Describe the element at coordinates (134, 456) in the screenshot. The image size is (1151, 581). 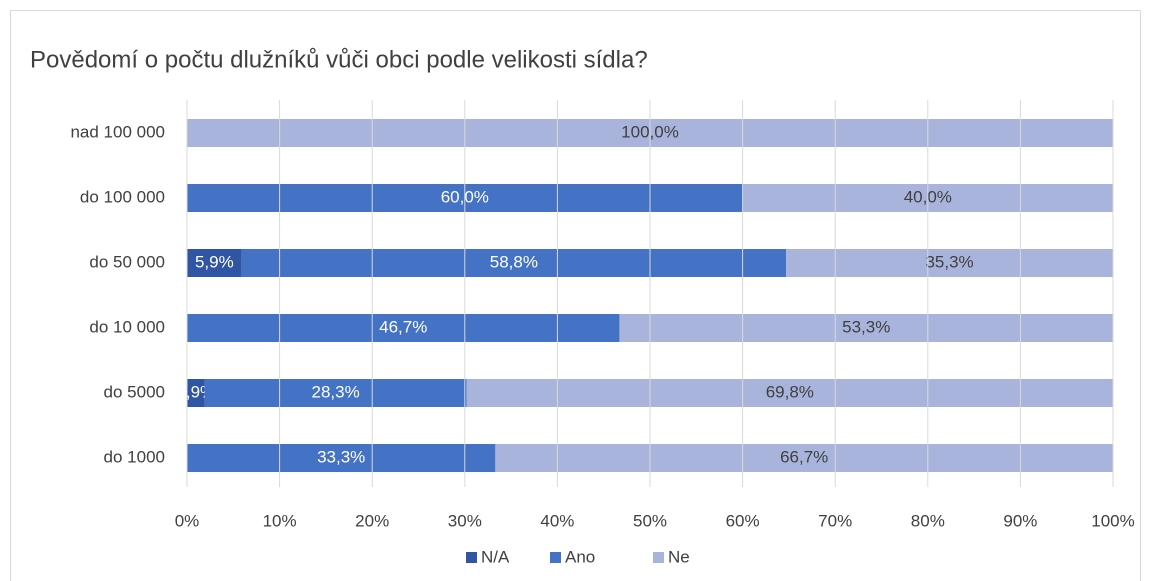
I see `y-tick-label: do 1000` at that location.